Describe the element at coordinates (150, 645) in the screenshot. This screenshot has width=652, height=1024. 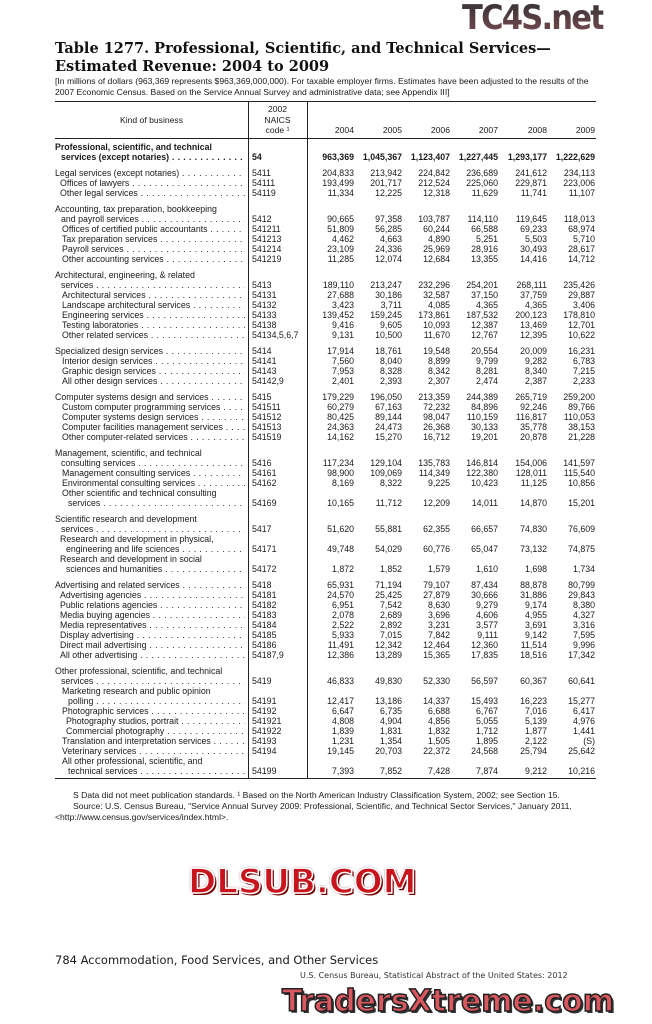
I see `row-label: Direct mail advertising` at that location.